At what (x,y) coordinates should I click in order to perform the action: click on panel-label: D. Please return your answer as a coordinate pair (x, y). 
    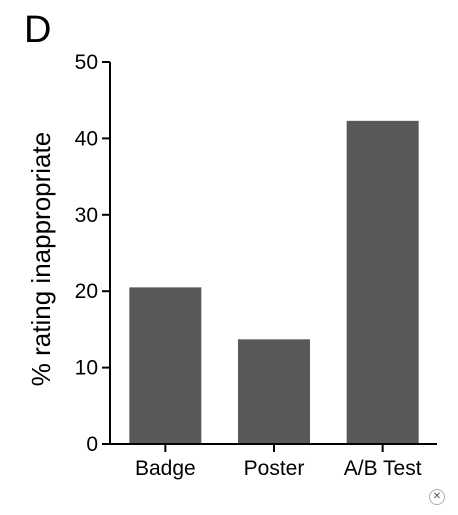
    Looking at the image, I should click on (37, 30).